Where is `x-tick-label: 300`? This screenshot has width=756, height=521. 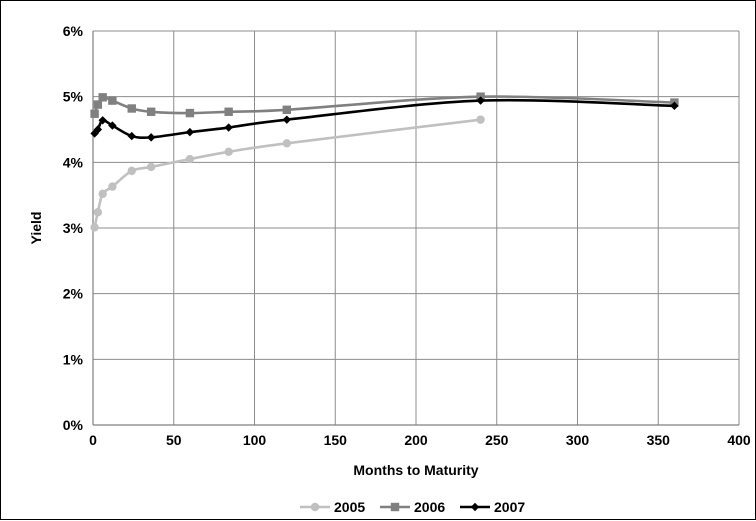 x-tick-label: 300 is located at coordinates (578, 440).